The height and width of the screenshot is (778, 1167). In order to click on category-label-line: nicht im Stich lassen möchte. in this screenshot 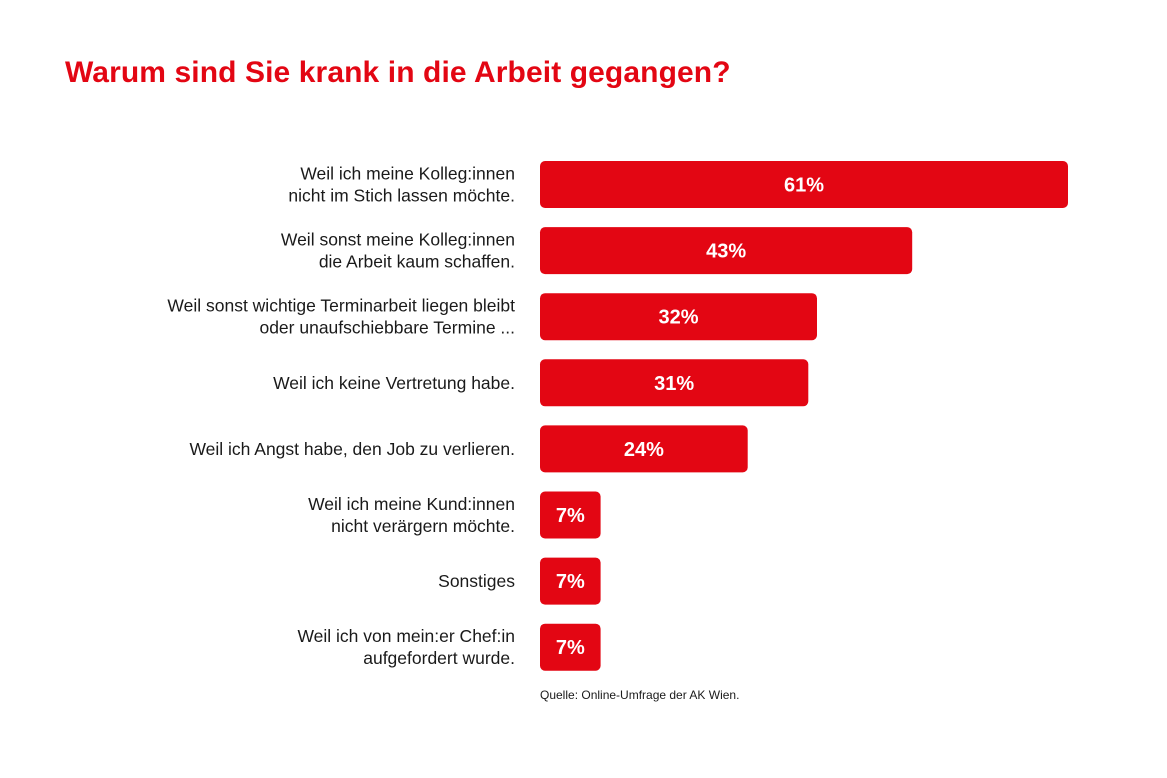, I will do `click(401, 196)`.